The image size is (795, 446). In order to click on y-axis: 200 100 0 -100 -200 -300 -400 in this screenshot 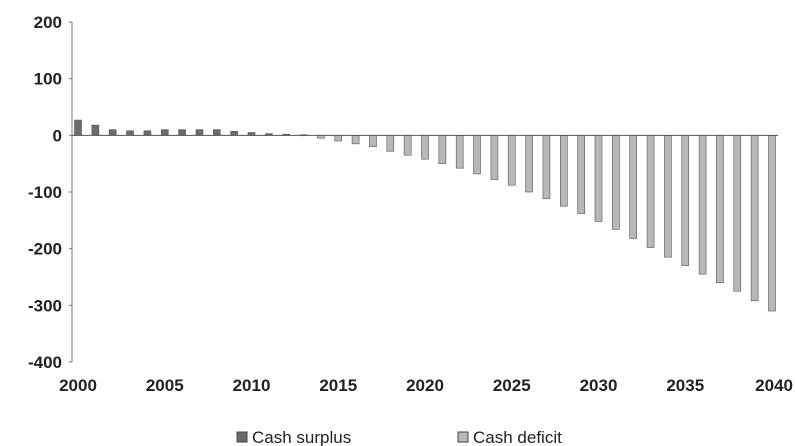, I will do `click(50, 192)`.